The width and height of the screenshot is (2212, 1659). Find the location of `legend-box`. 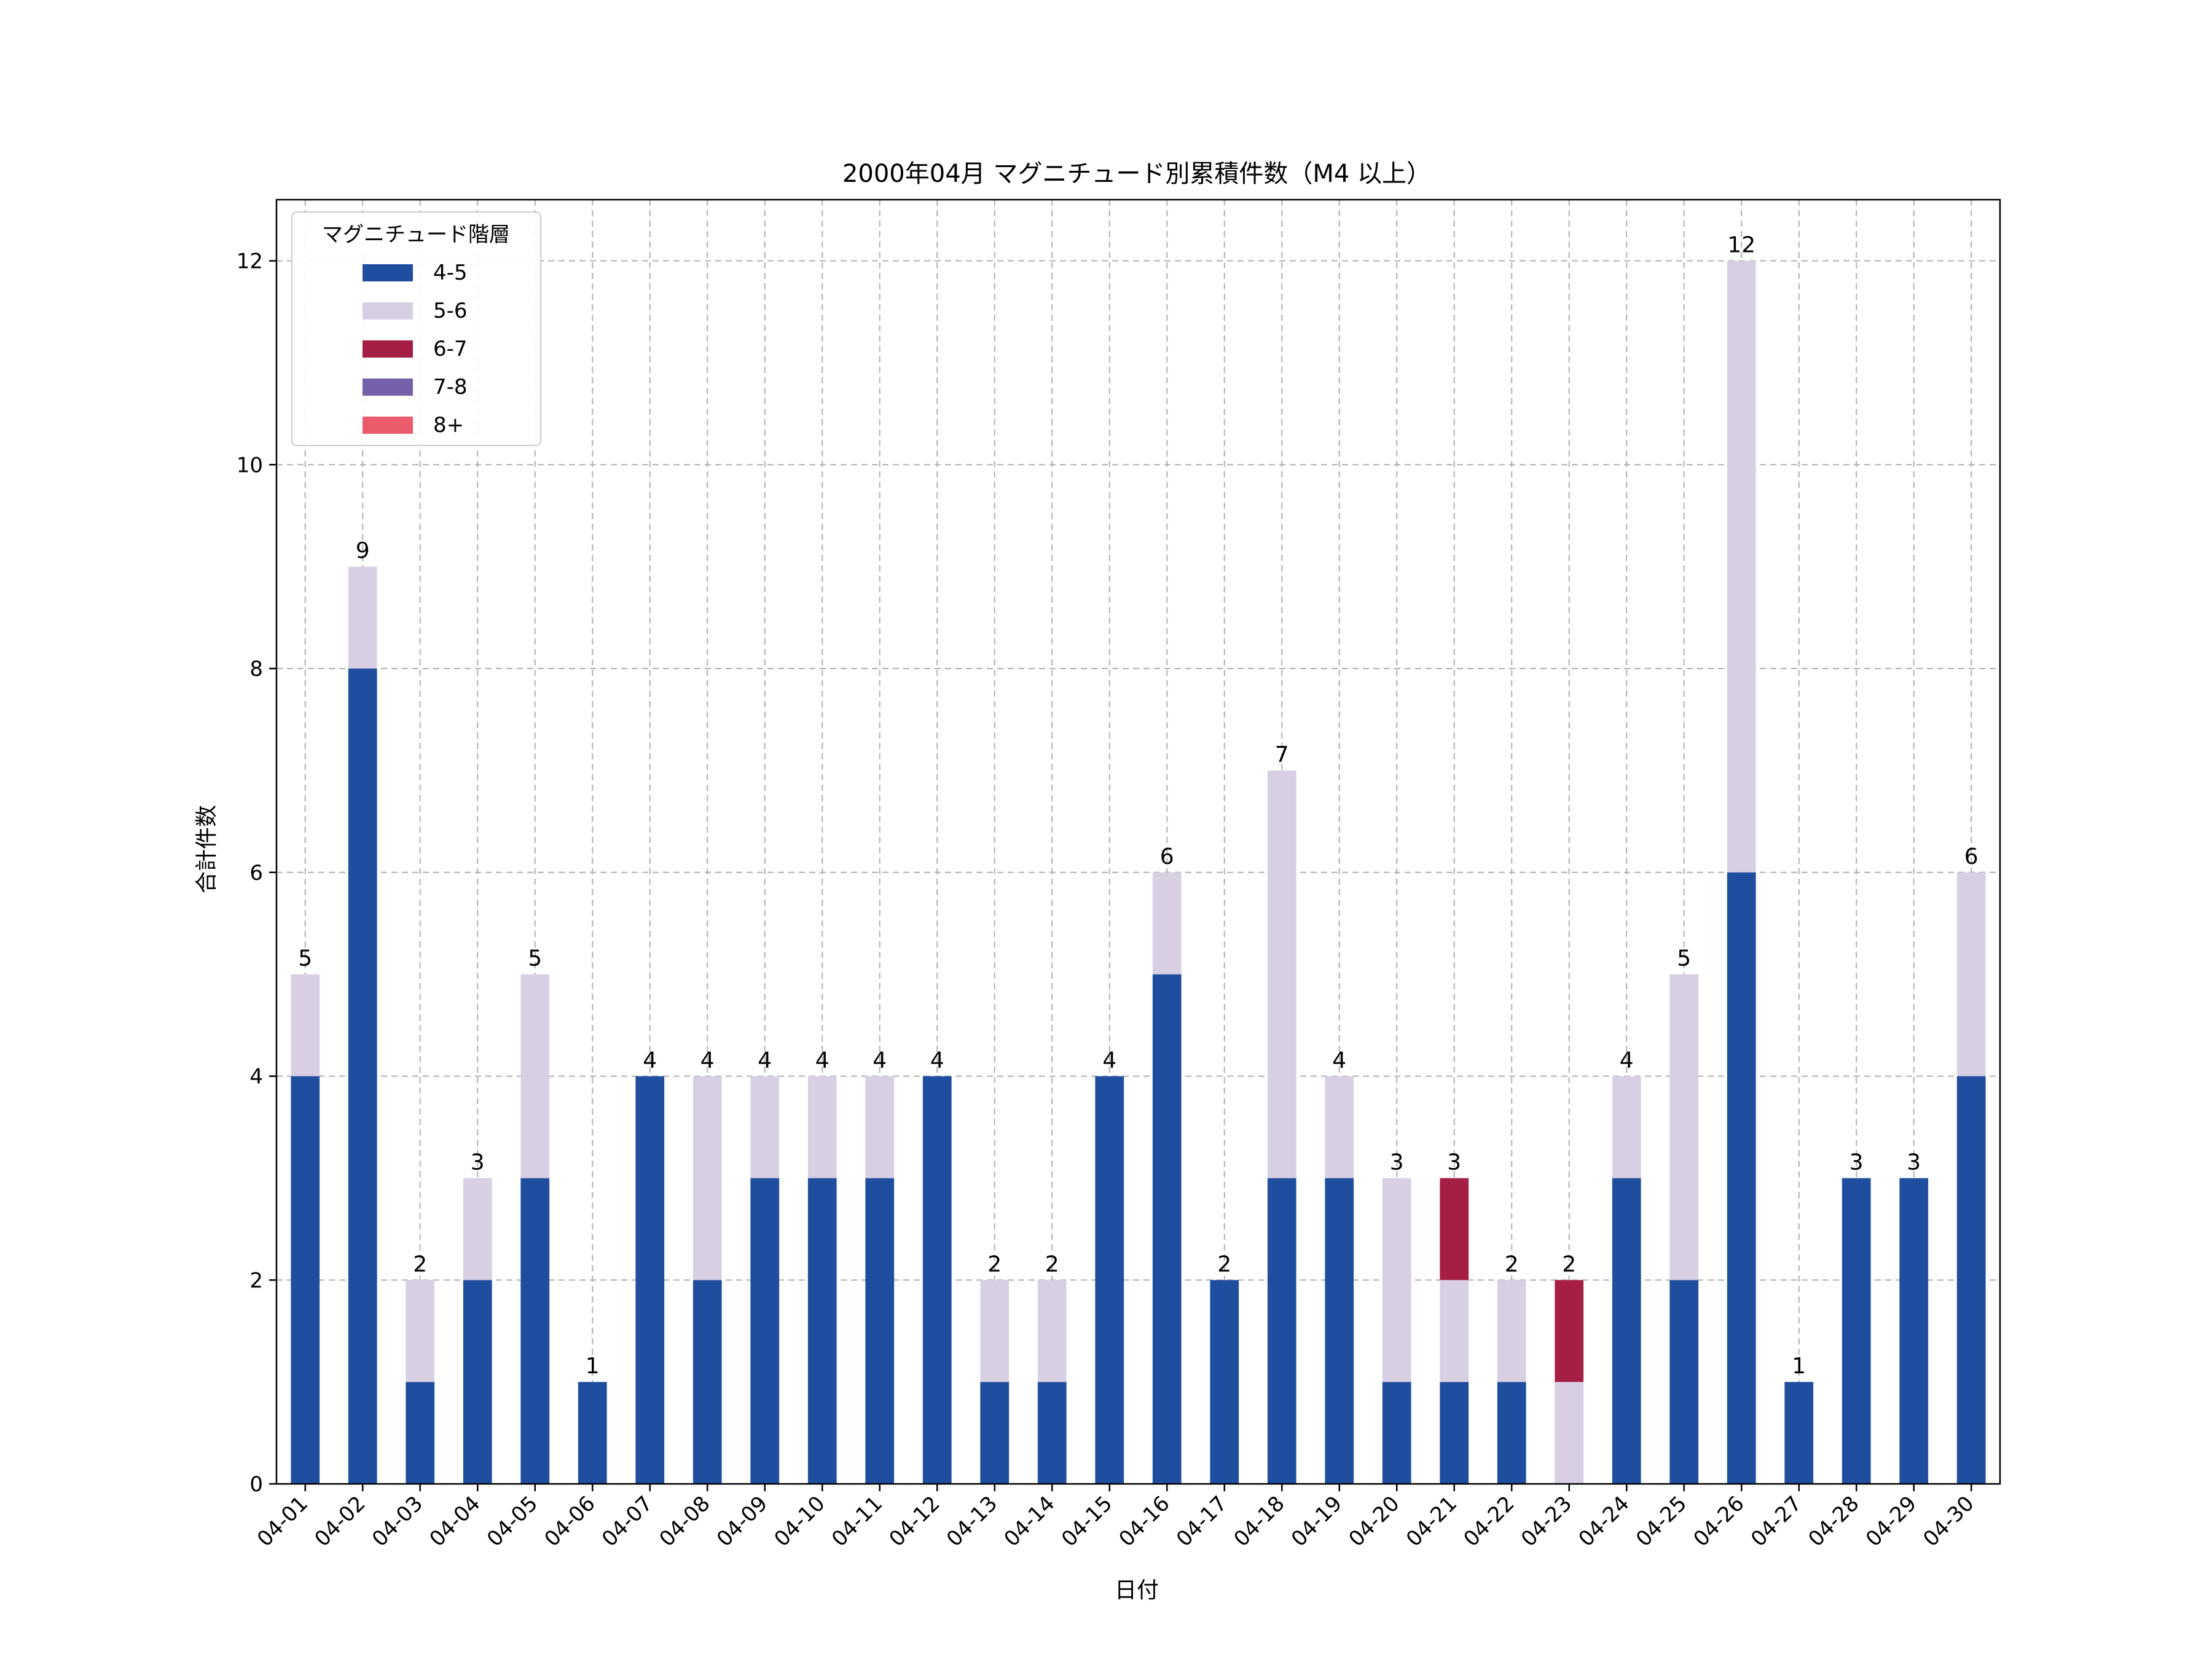

legend-box is located at coordinates (416, 328).